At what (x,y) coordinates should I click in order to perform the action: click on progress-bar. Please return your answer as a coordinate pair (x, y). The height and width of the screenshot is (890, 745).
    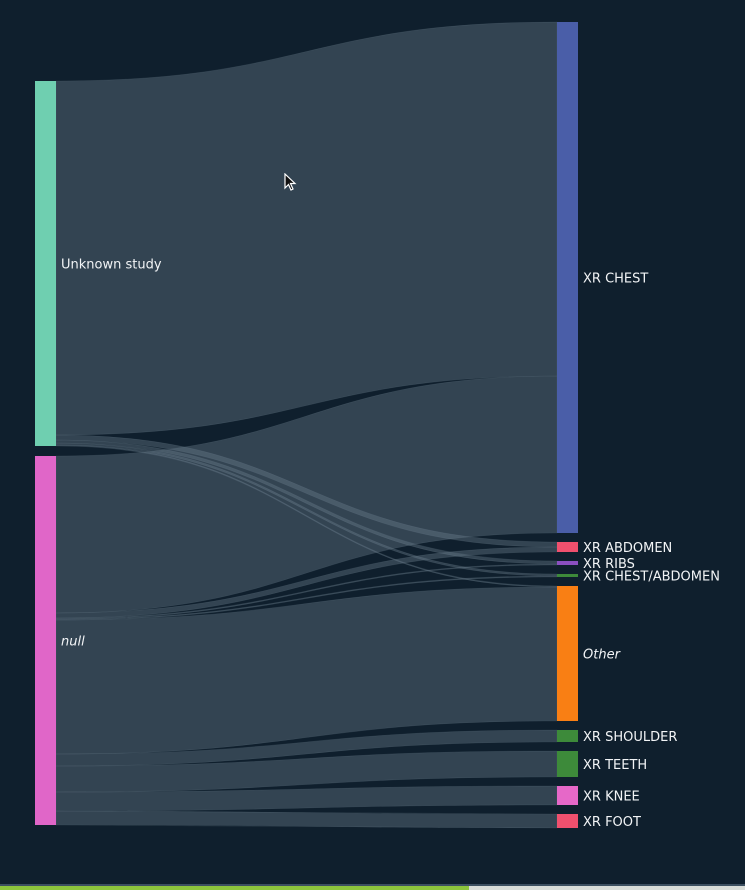
    Looking at the image, I should click on (372, 887).